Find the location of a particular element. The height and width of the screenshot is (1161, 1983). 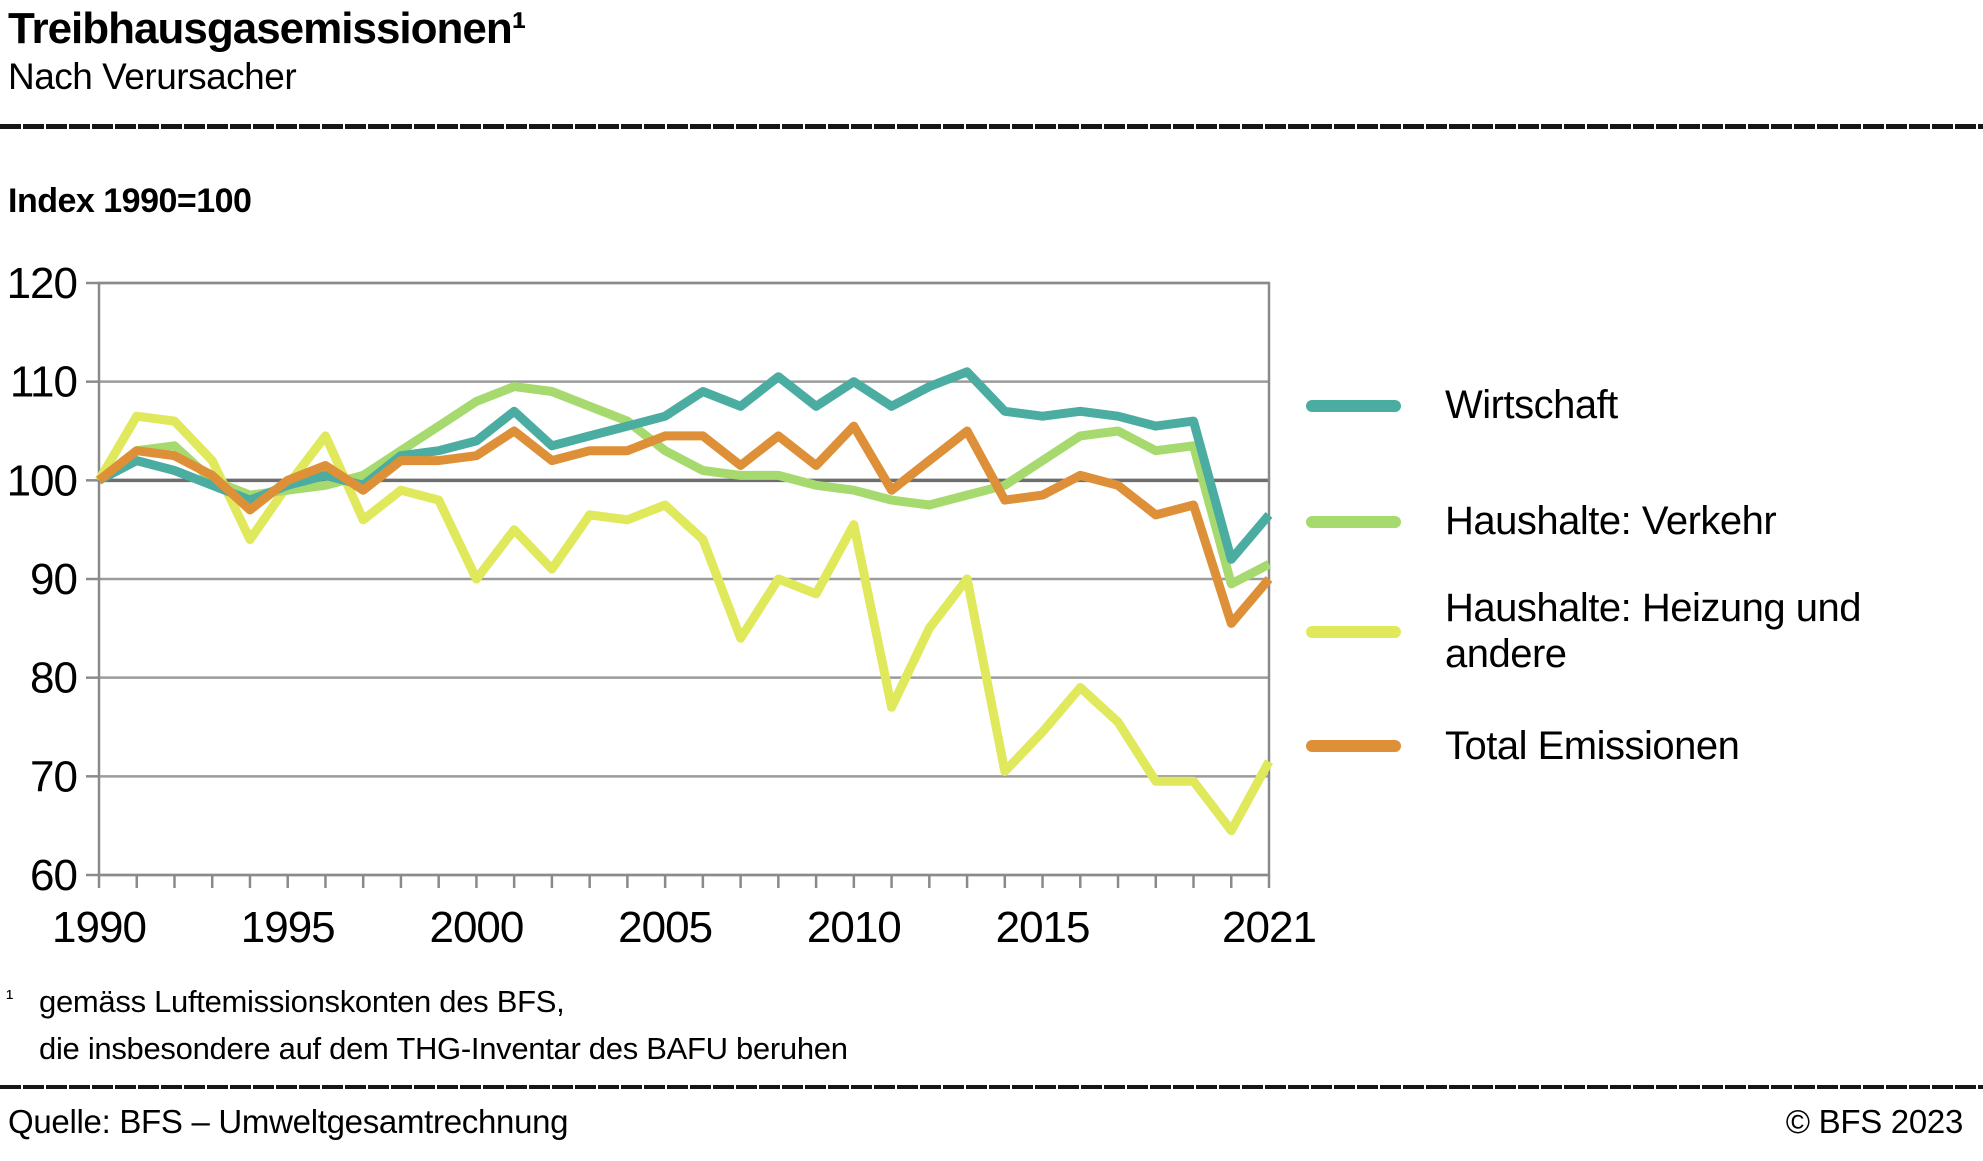

legend-label: Haushalte: Verkehr is located at coordinates (1611, 521).